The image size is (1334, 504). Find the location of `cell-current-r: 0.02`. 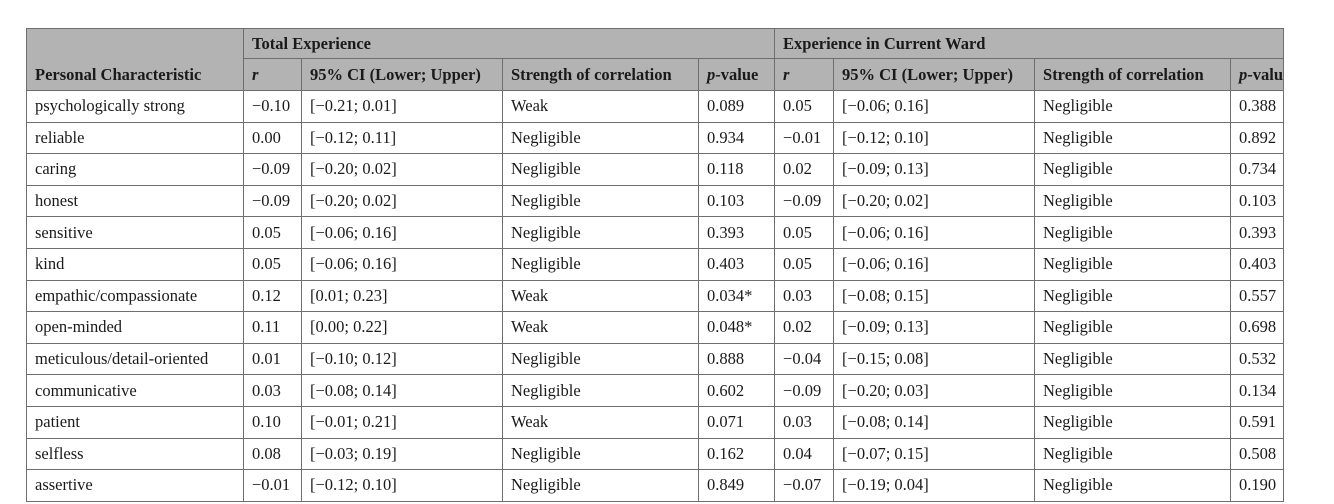

cell-current-r: 0.02 is located at coordinates (804, 327).